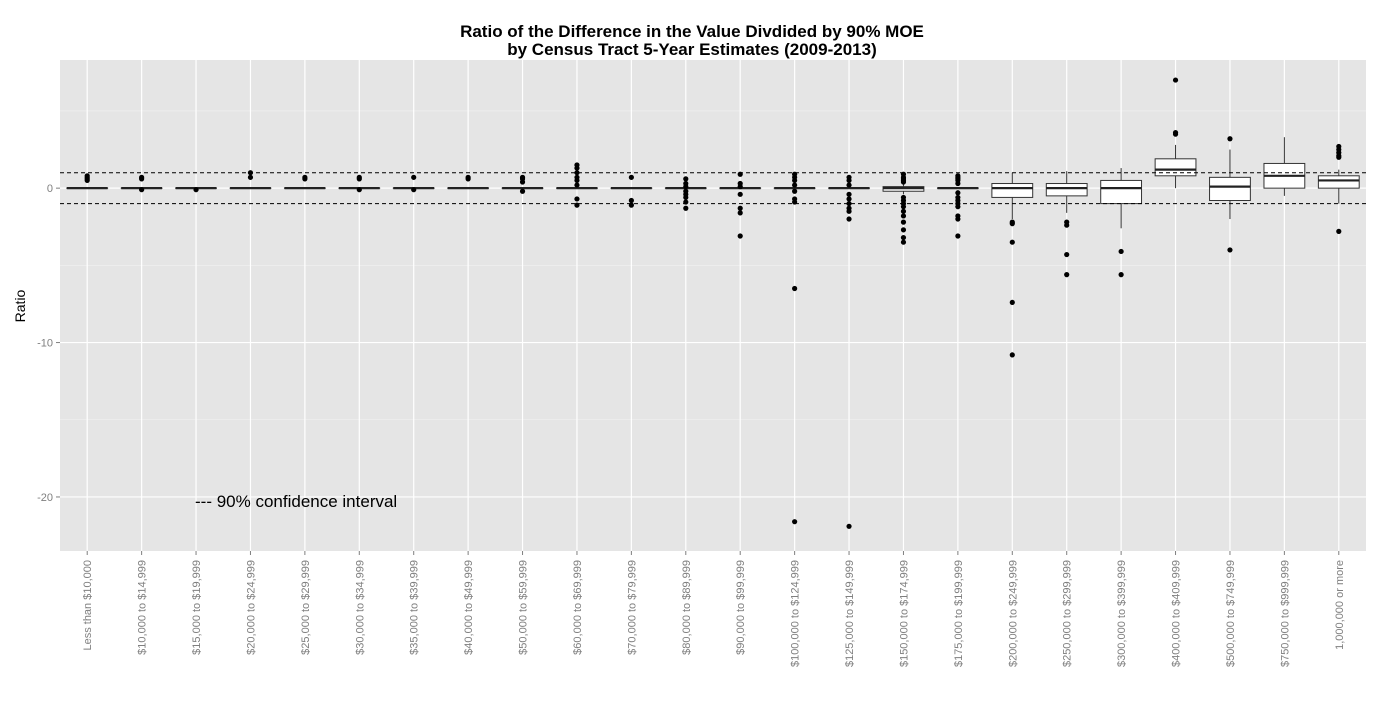  Describe the element at coordinates (20, 305) in the screenshot. I see `y-axis-label: Ratio` at that location.